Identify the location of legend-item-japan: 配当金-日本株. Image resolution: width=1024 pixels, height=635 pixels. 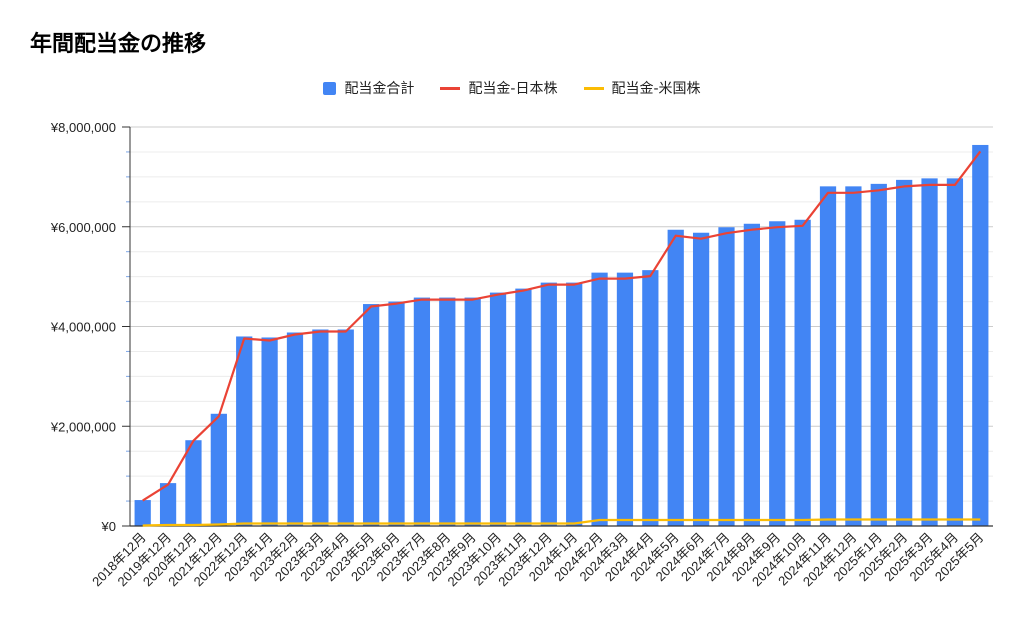
(499, 88).